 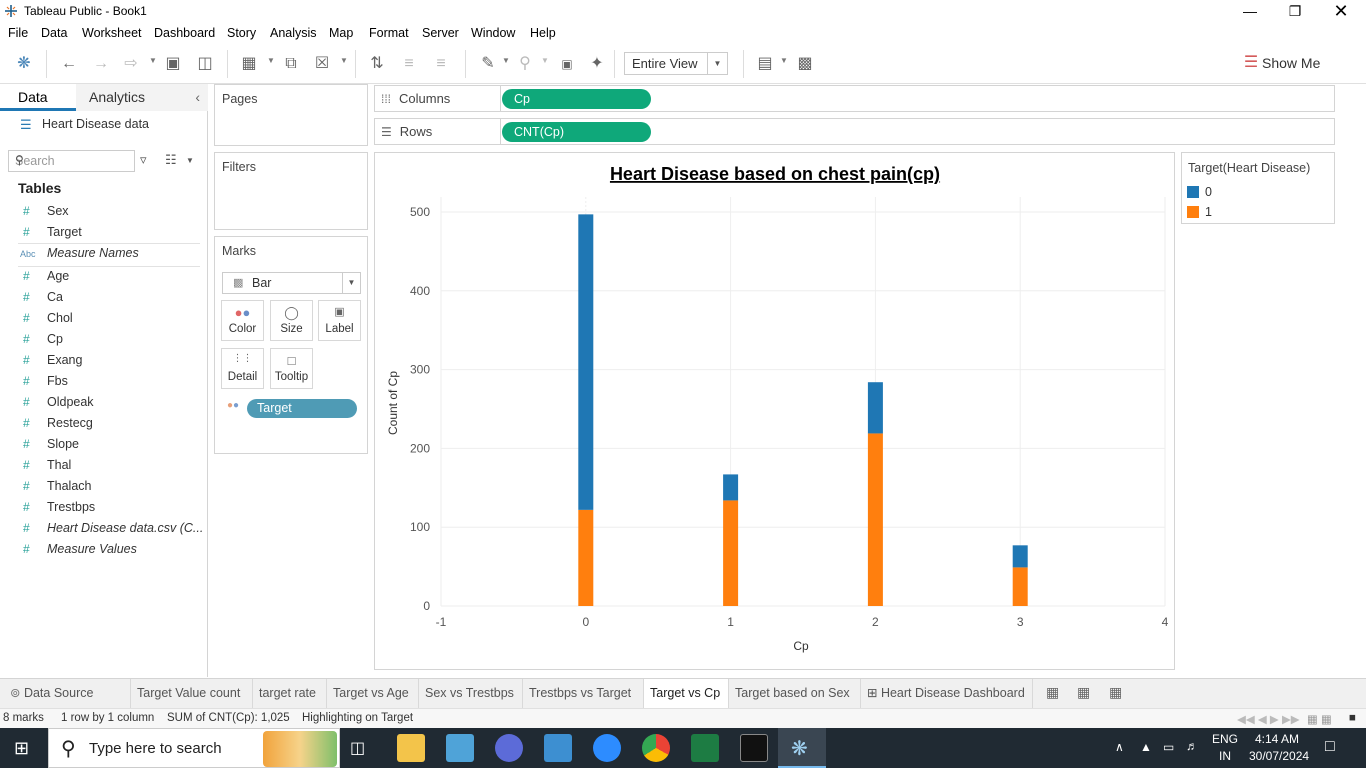 What do you see at coordinates (377, 63) in the screenshot?
I see `swap-icon: ⇅` at bounding box center [377, 63].